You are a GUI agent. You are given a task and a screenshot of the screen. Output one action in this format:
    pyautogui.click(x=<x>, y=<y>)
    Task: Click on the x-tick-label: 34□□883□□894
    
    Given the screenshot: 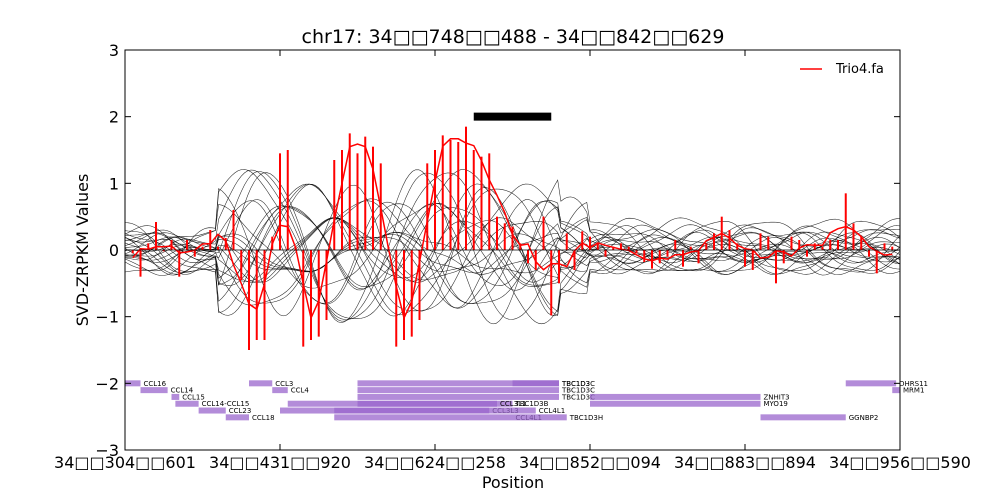 What is the action you would take?
    pyautogui.click(x=745, y=462)
    